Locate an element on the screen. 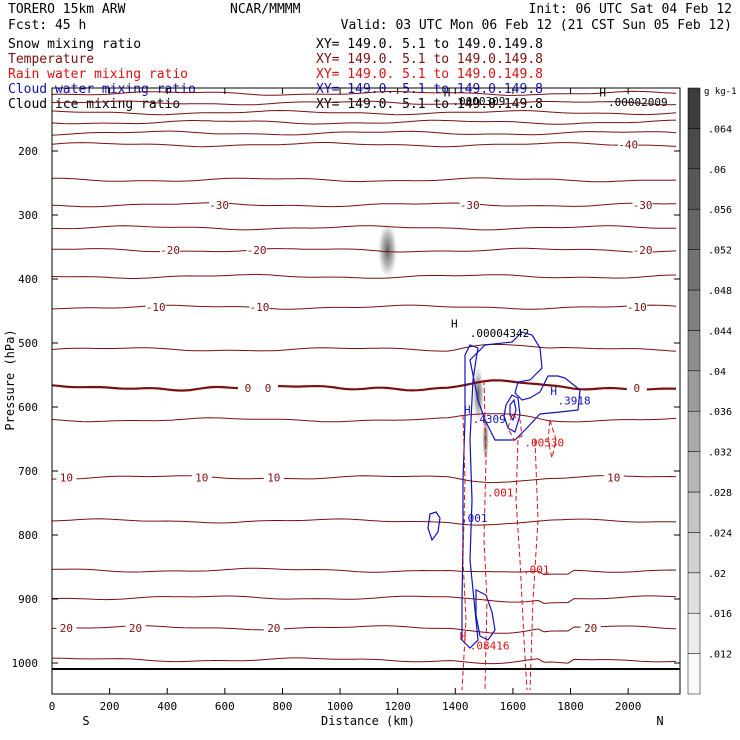 The height and width of the screenshot is (740, 740). colorbar-tick-label: .032 is located at coordinates (720, 453).